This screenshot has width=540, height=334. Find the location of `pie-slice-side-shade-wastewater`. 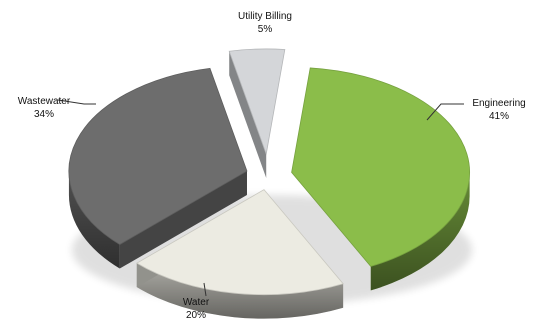

pie-slice-side-shade-wastewater is located at coordinates (94, 220).